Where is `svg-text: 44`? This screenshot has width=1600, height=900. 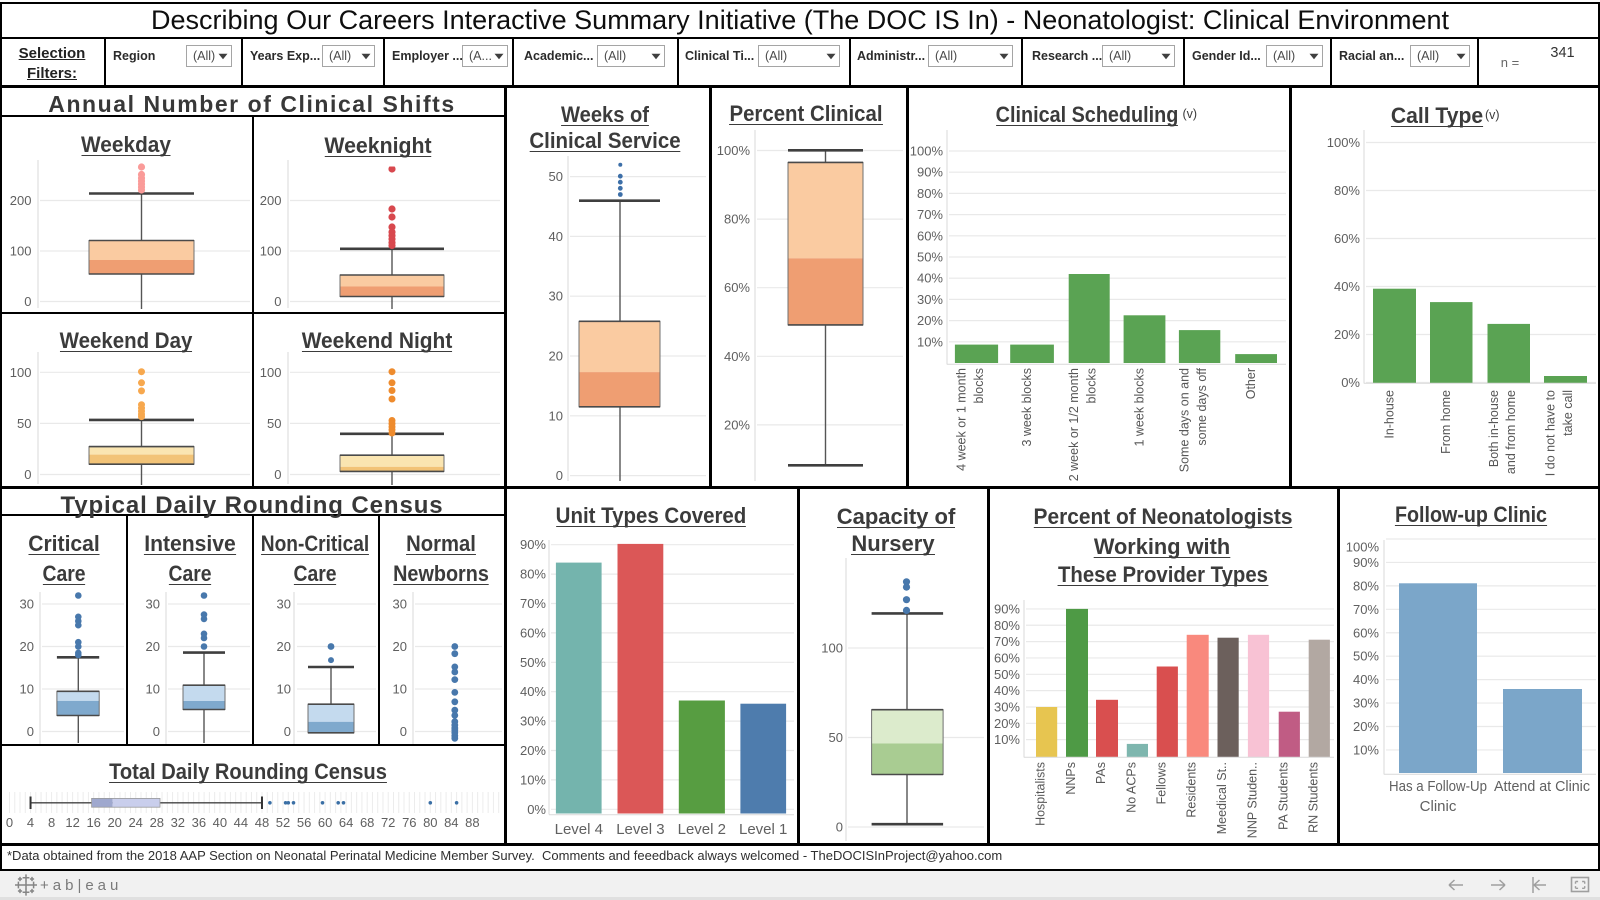
svg-text: 44 is located at coordinates (241, 822).